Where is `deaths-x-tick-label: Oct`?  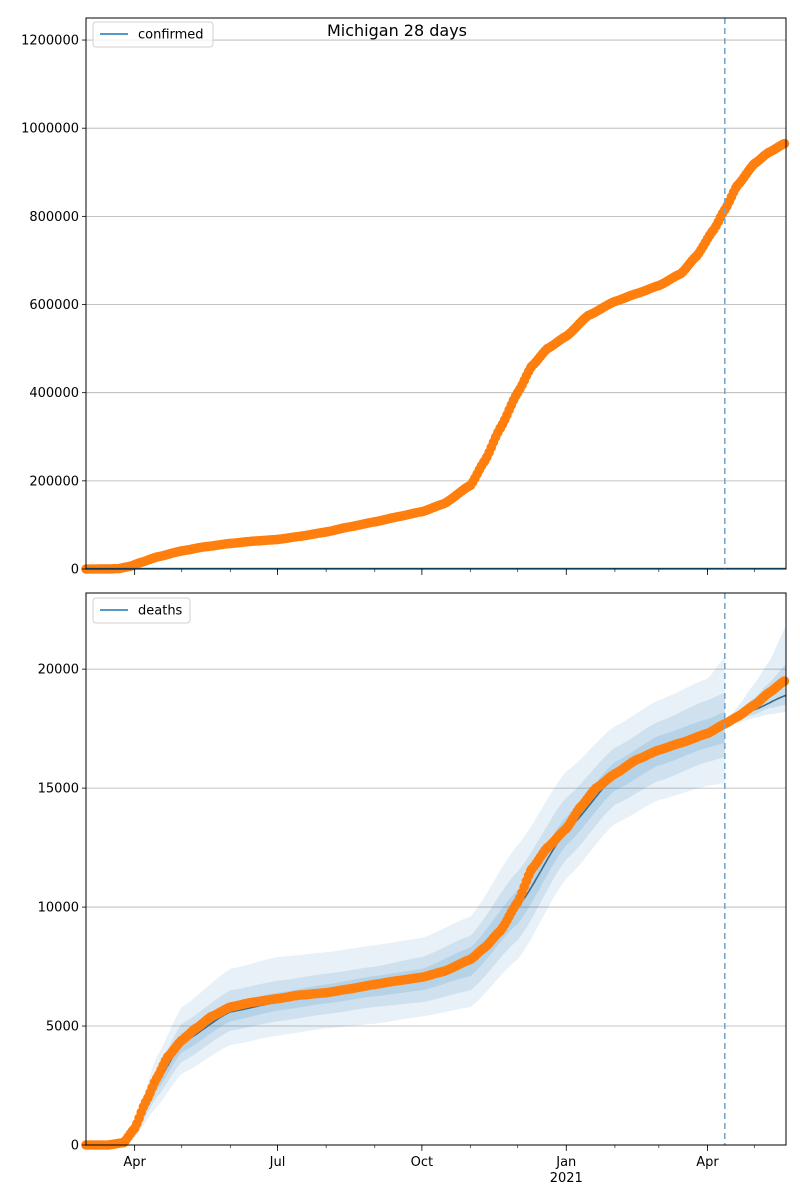 deaths-x-tick-label: Oct is located at coordinates (422, 1162).